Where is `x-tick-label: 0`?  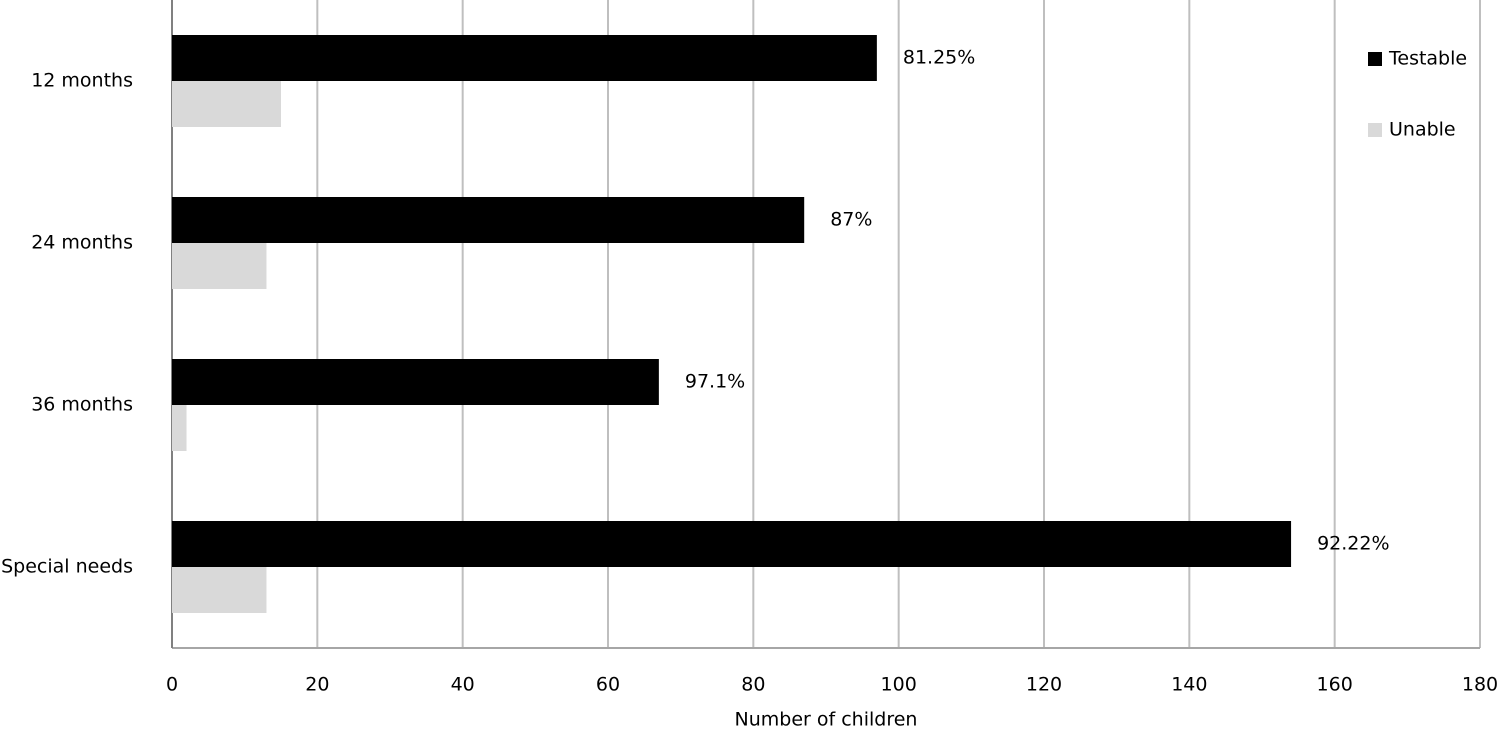 x-tick-label: 0 is located at coordinates (172, 685).